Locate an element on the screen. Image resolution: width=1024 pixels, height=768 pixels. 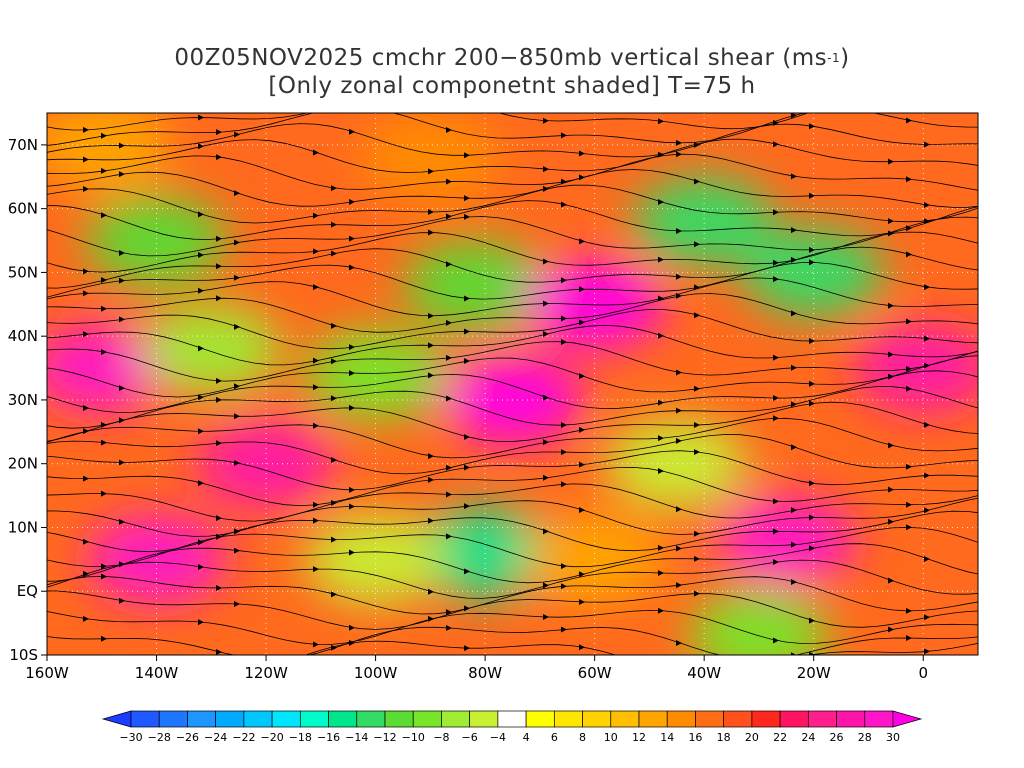
colorbar-label: −24 is located at coordinates (215, 737).